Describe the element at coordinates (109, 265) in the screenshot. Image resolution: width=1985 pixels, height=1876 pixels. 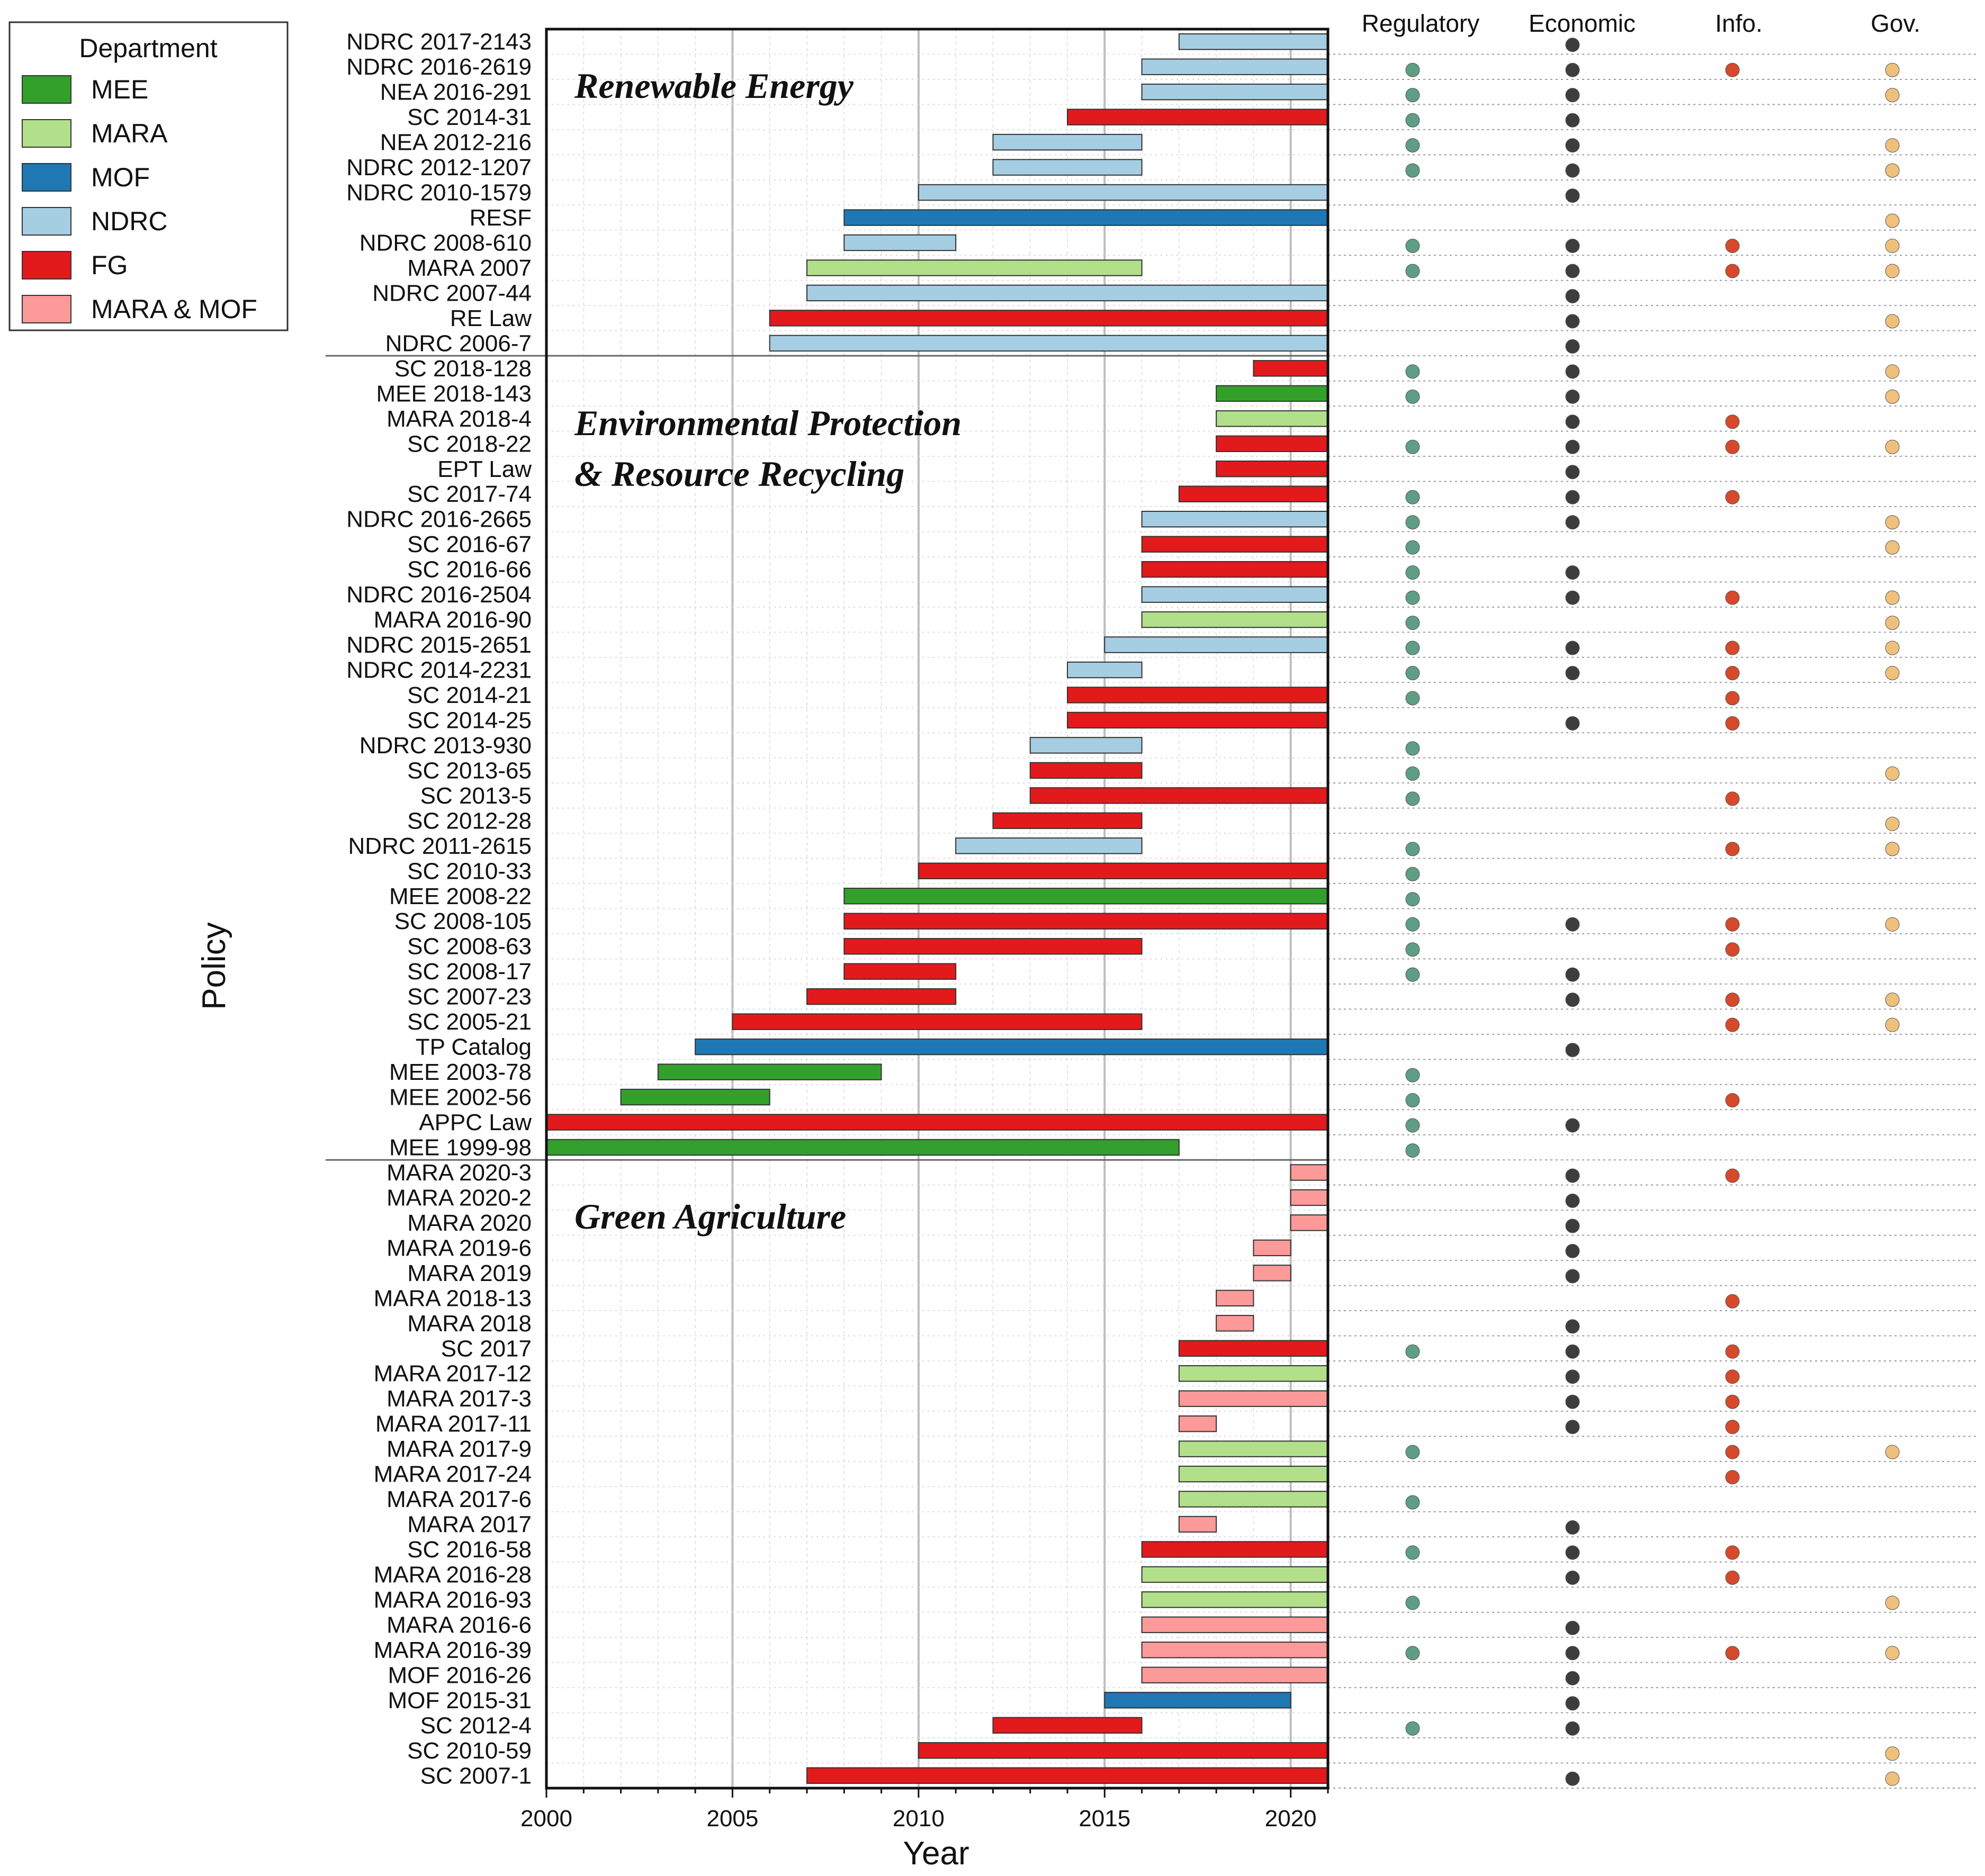
I see `legend-label: FG` at that location.